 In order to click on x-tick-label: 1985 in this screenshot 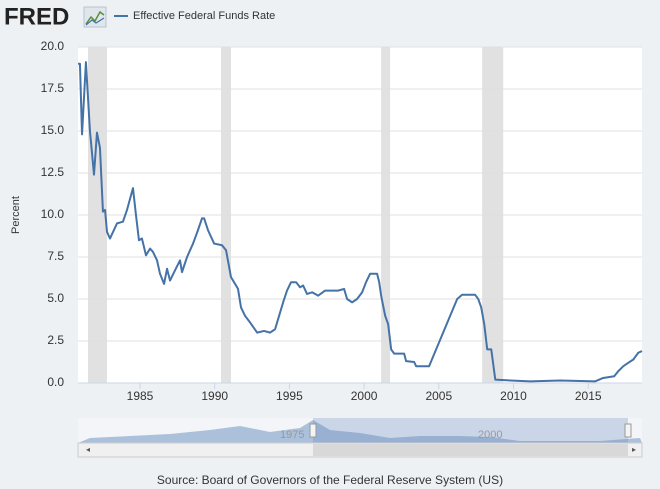, I will do `click(140, 396)`.